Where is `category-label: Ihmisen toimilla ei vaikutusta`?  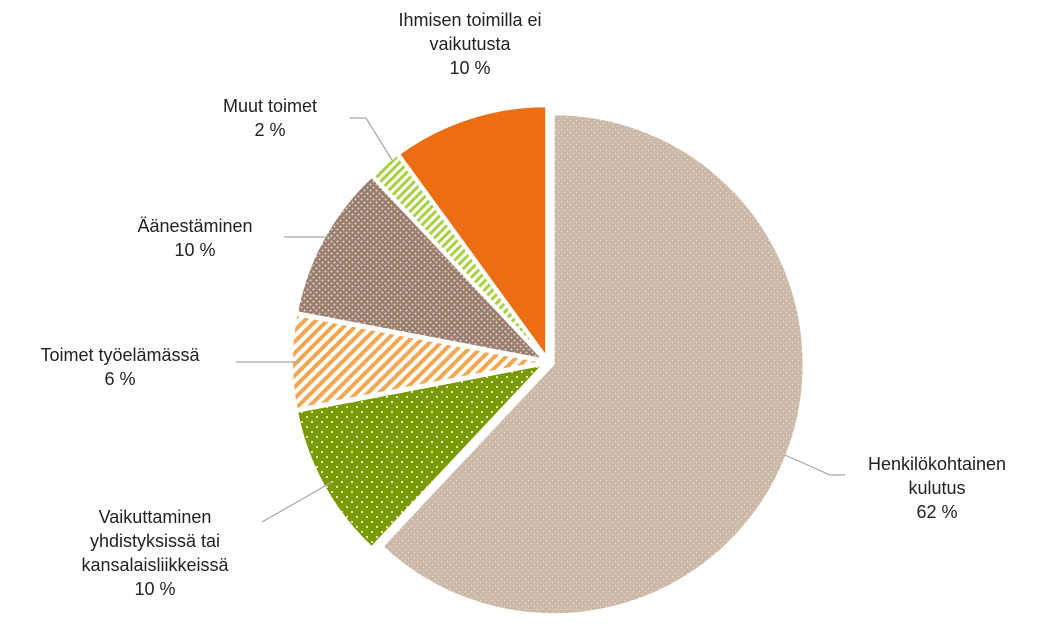 category-label: Ihmisen toimilla ei vaikutusta is located at coordinates (470, 32).